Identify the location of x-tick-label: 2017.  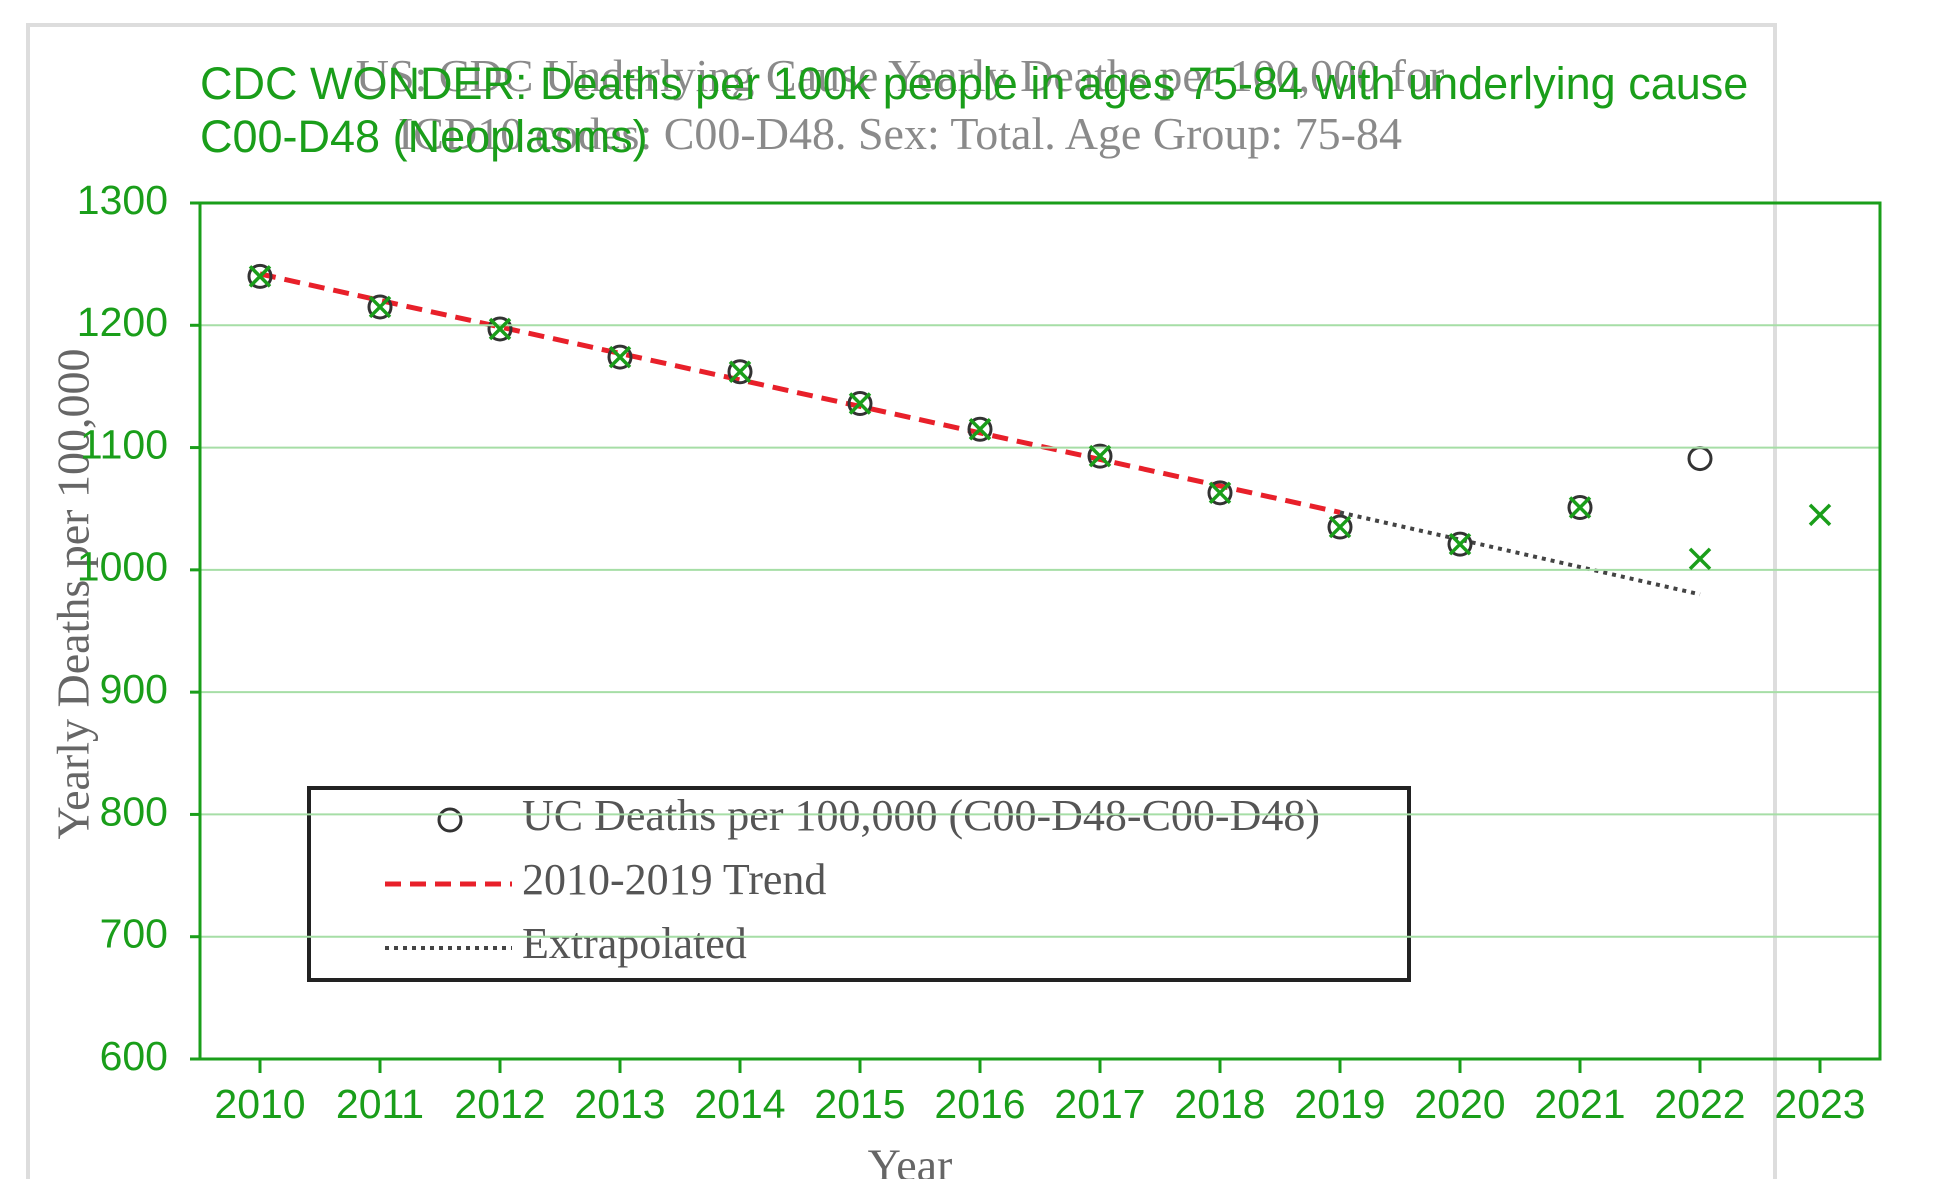
(1099, 1104).